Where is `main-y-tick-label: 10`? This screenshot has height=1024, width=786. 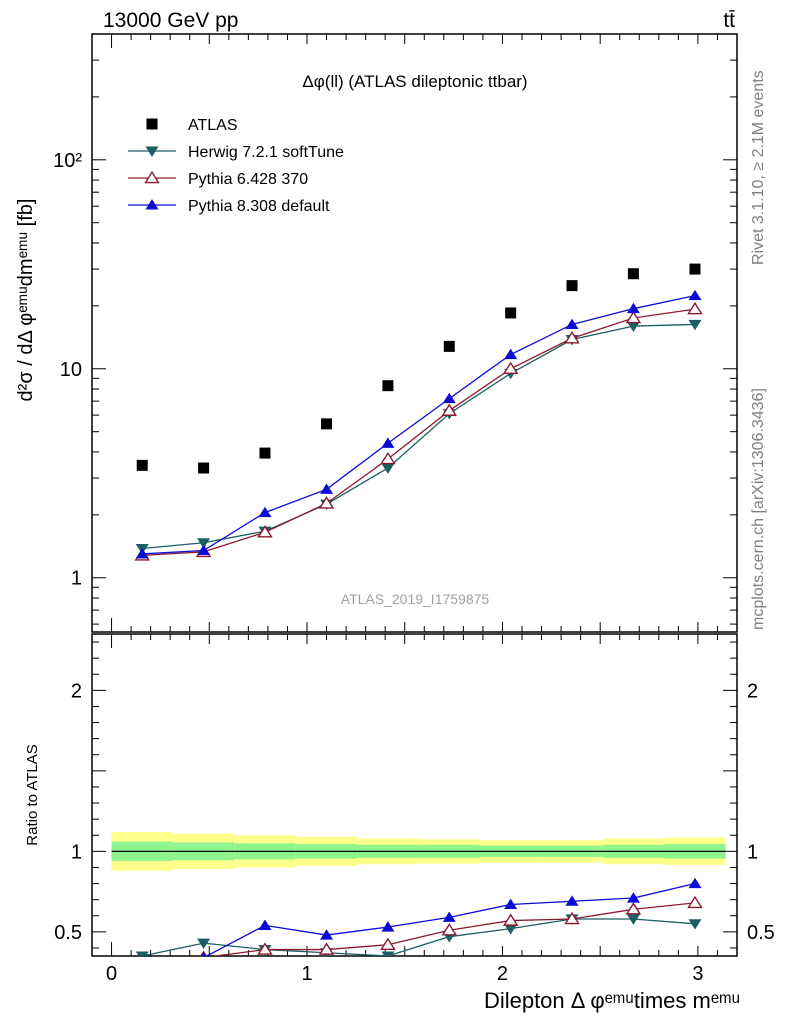 main-y-tick-label: 10 is located at coordinates (71, 370).